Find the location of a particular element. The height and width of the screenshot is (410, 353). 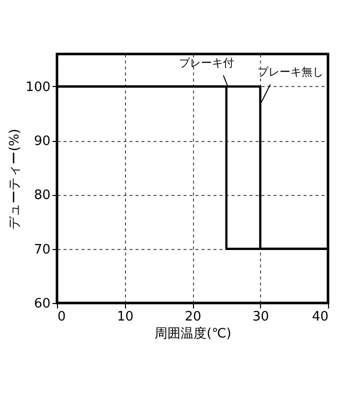

y-axis-title: デューティー(%) is located at coordinates (15, 179).